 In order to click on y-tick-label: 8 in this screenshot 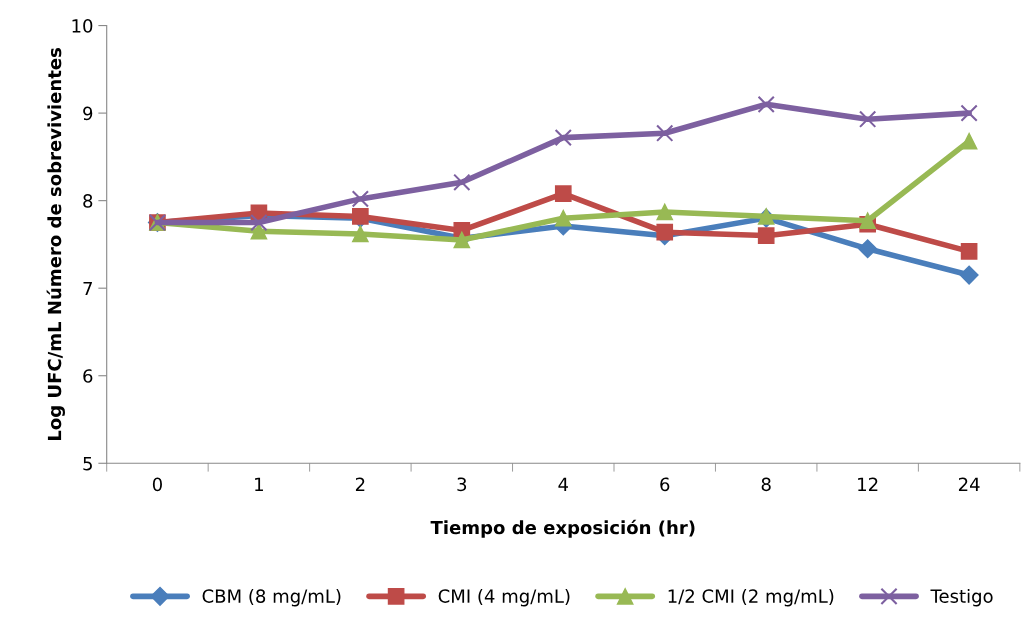, I will do `click(88, 201)`.